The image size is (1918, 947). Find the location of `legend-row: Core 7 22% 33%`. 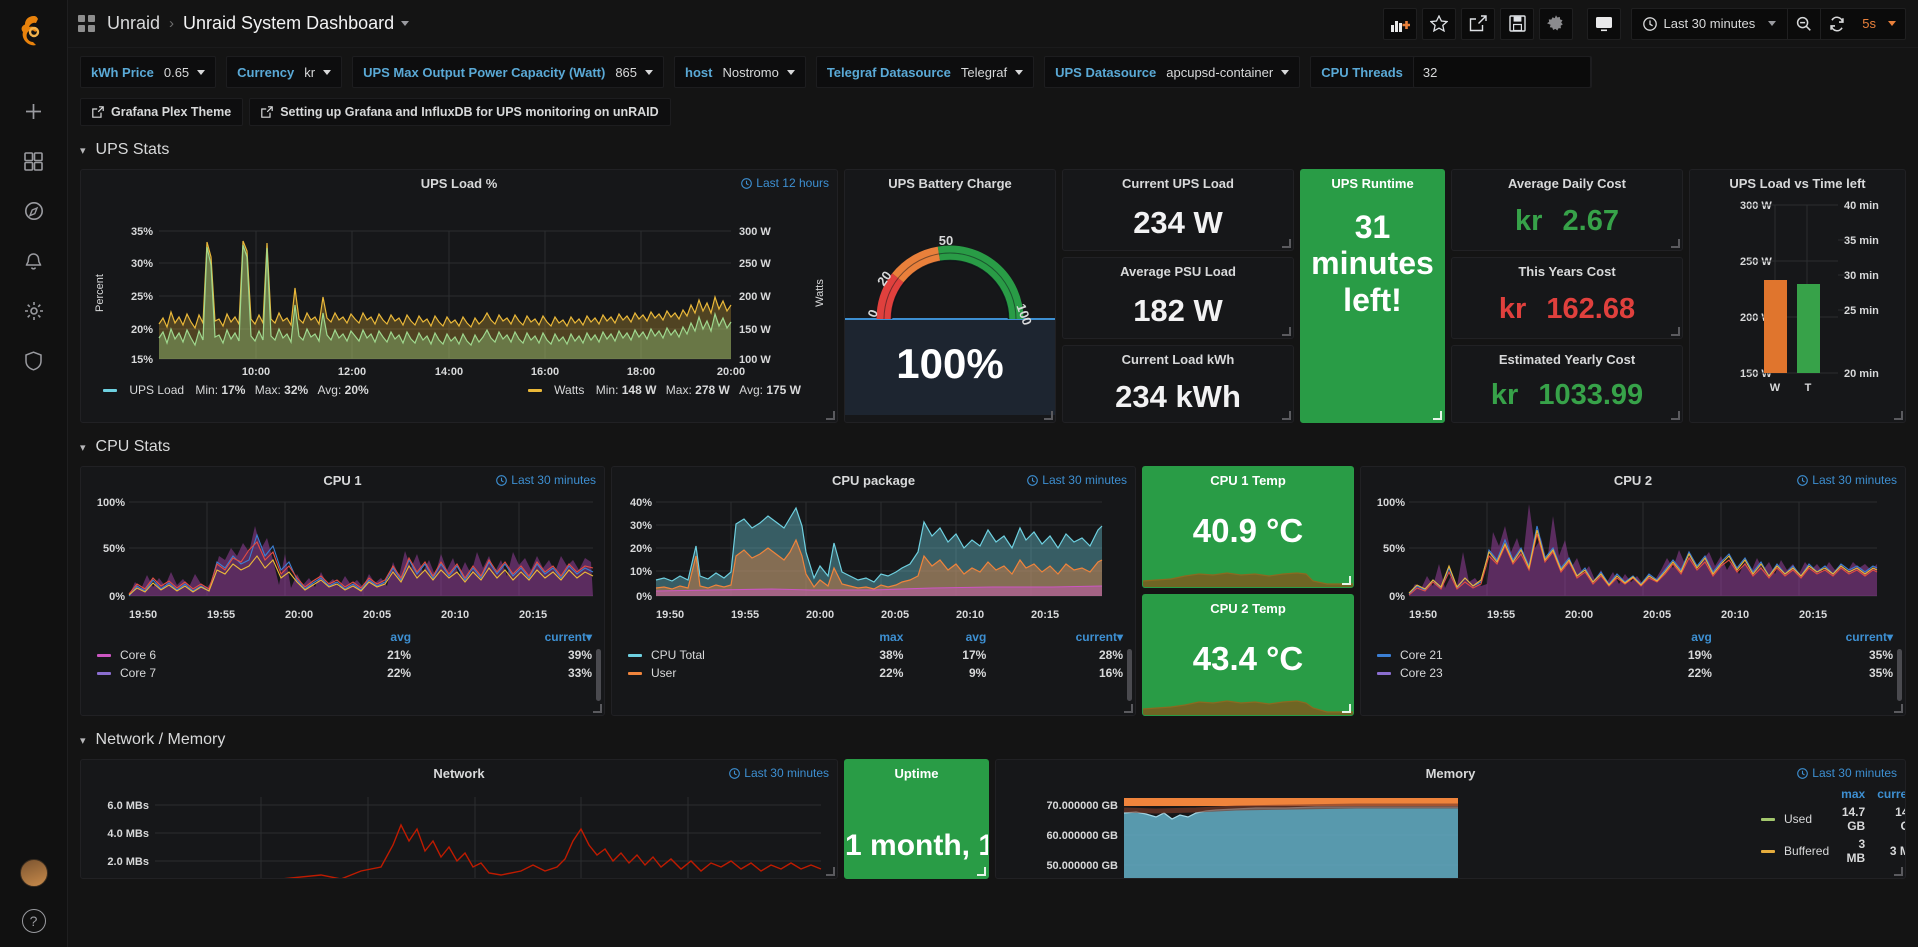

legend-row: Core 7 22% 33% is located at coordinates (344, 673).